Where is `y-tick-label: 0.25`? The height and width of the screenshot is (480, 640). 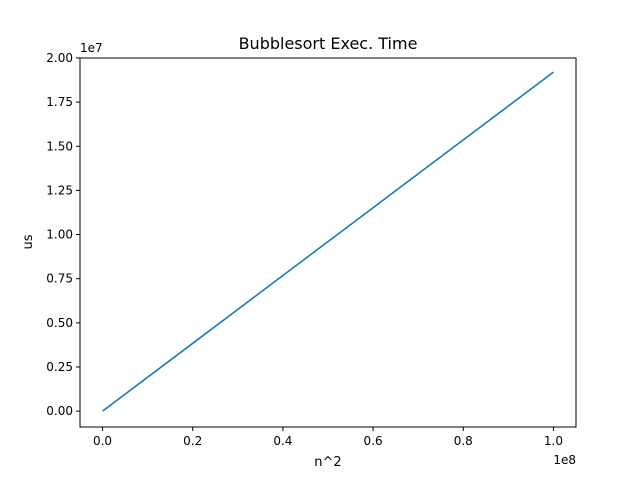
y-tick-label: 0.25 is located at coordinates (59, 367).